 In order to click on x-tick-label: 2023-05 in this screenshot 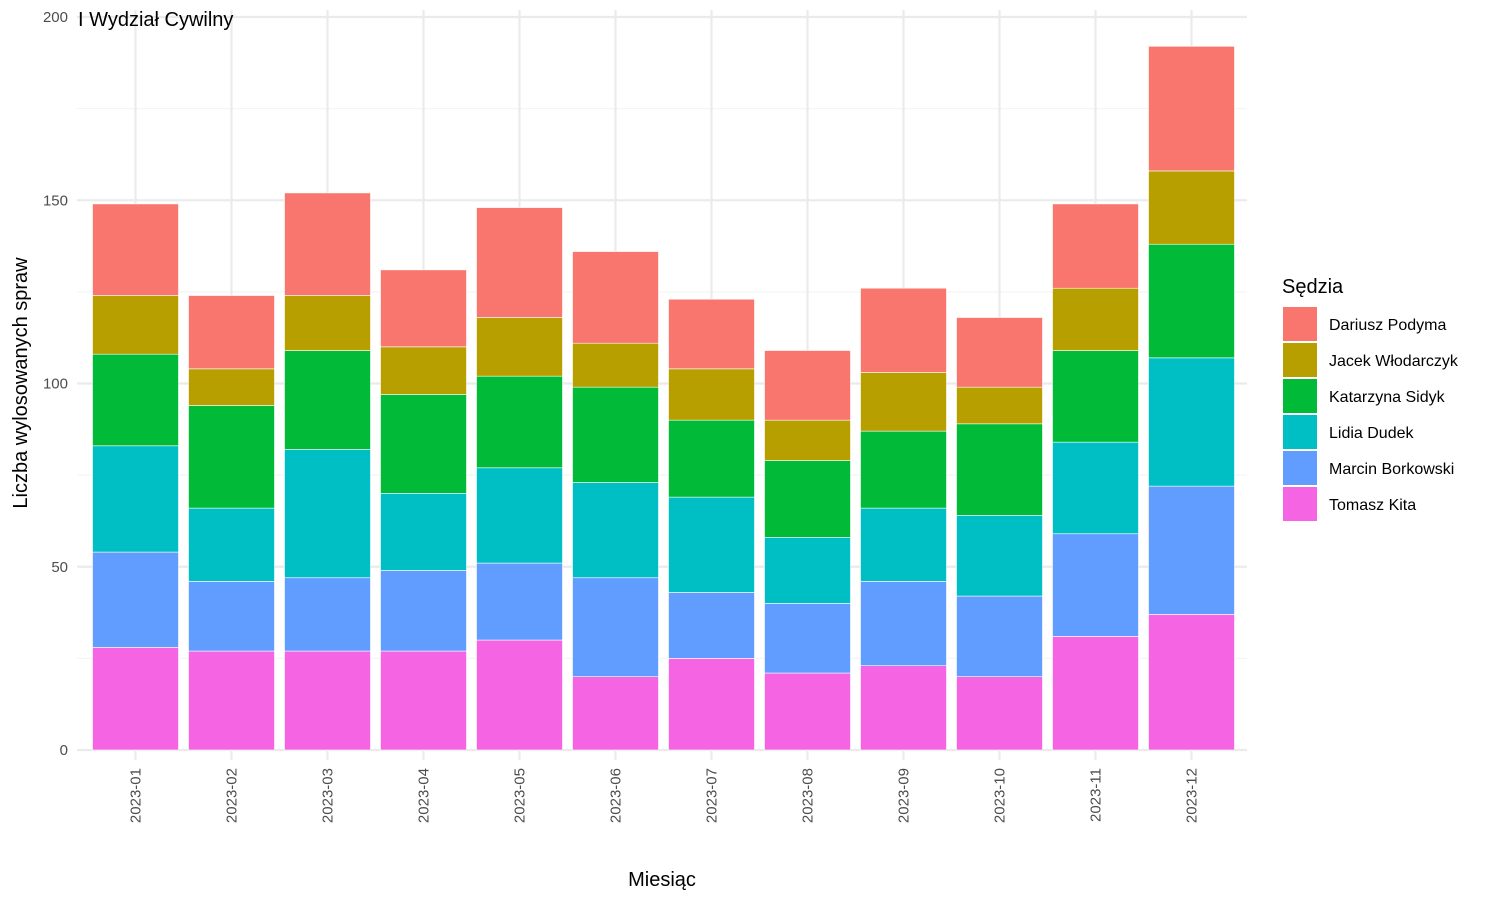, I will do `click(520, 795)`.